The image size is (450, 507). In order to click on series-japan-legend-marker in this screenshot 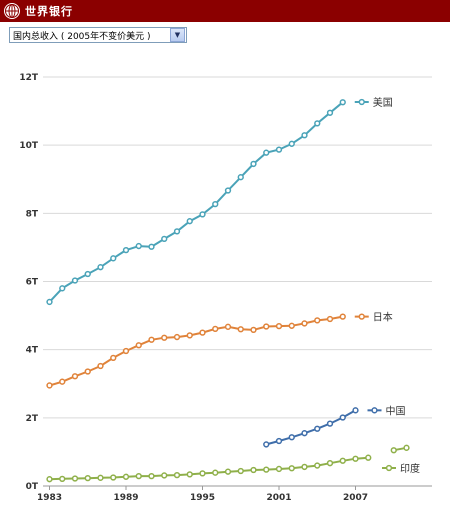, I will do `click(361, 316)`.